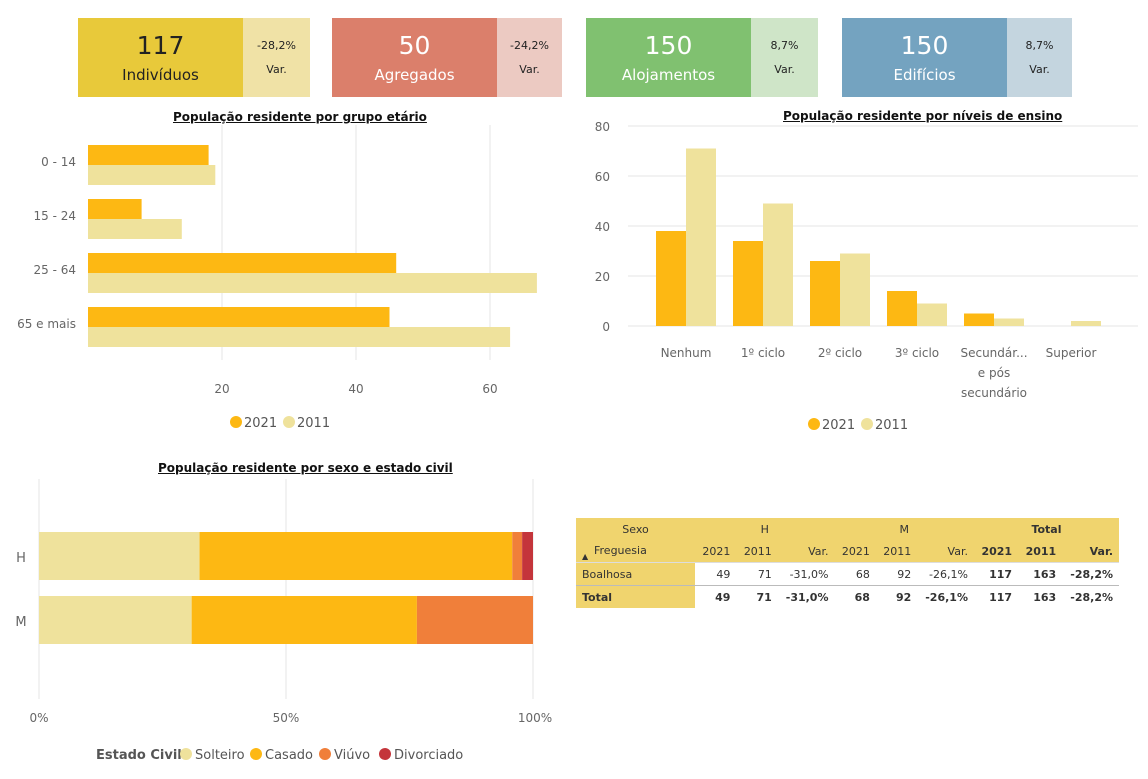  What do you see at coordinates (668, 45) in the screenshot?
I see `kpi-value: 150` at bounding box center [668, 45].